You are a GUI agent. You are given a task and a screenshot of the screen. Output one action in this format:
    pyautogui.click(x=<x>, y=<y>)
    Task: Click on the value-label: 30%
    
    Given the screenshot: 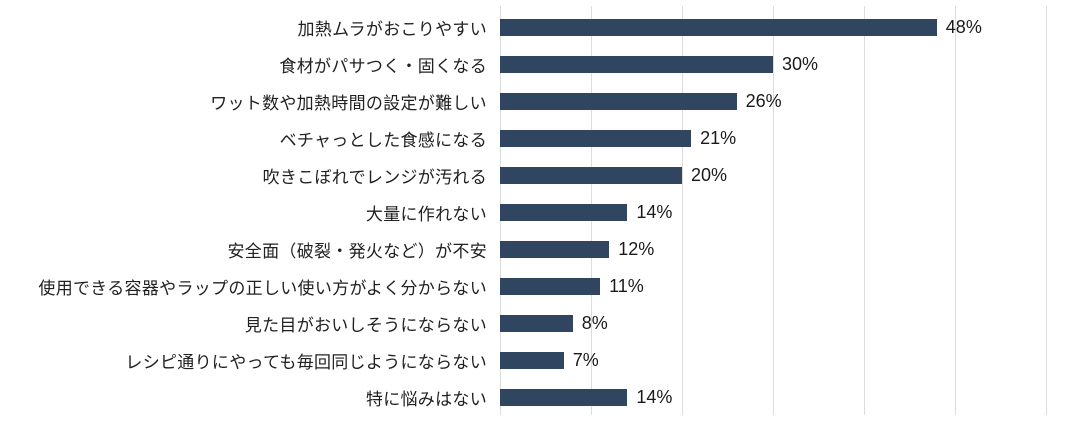 What is the action you would take?
    pyautogui.click(x=800, y=64)
    